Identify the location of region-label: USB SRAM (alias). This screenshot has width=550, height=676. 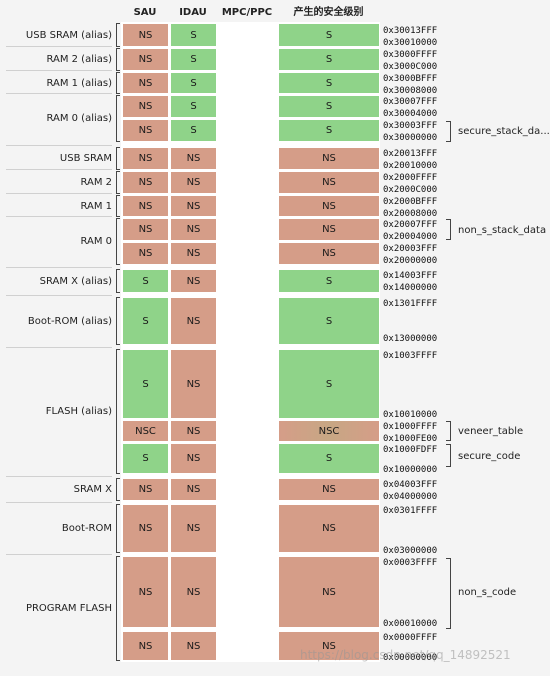
(68, 35).